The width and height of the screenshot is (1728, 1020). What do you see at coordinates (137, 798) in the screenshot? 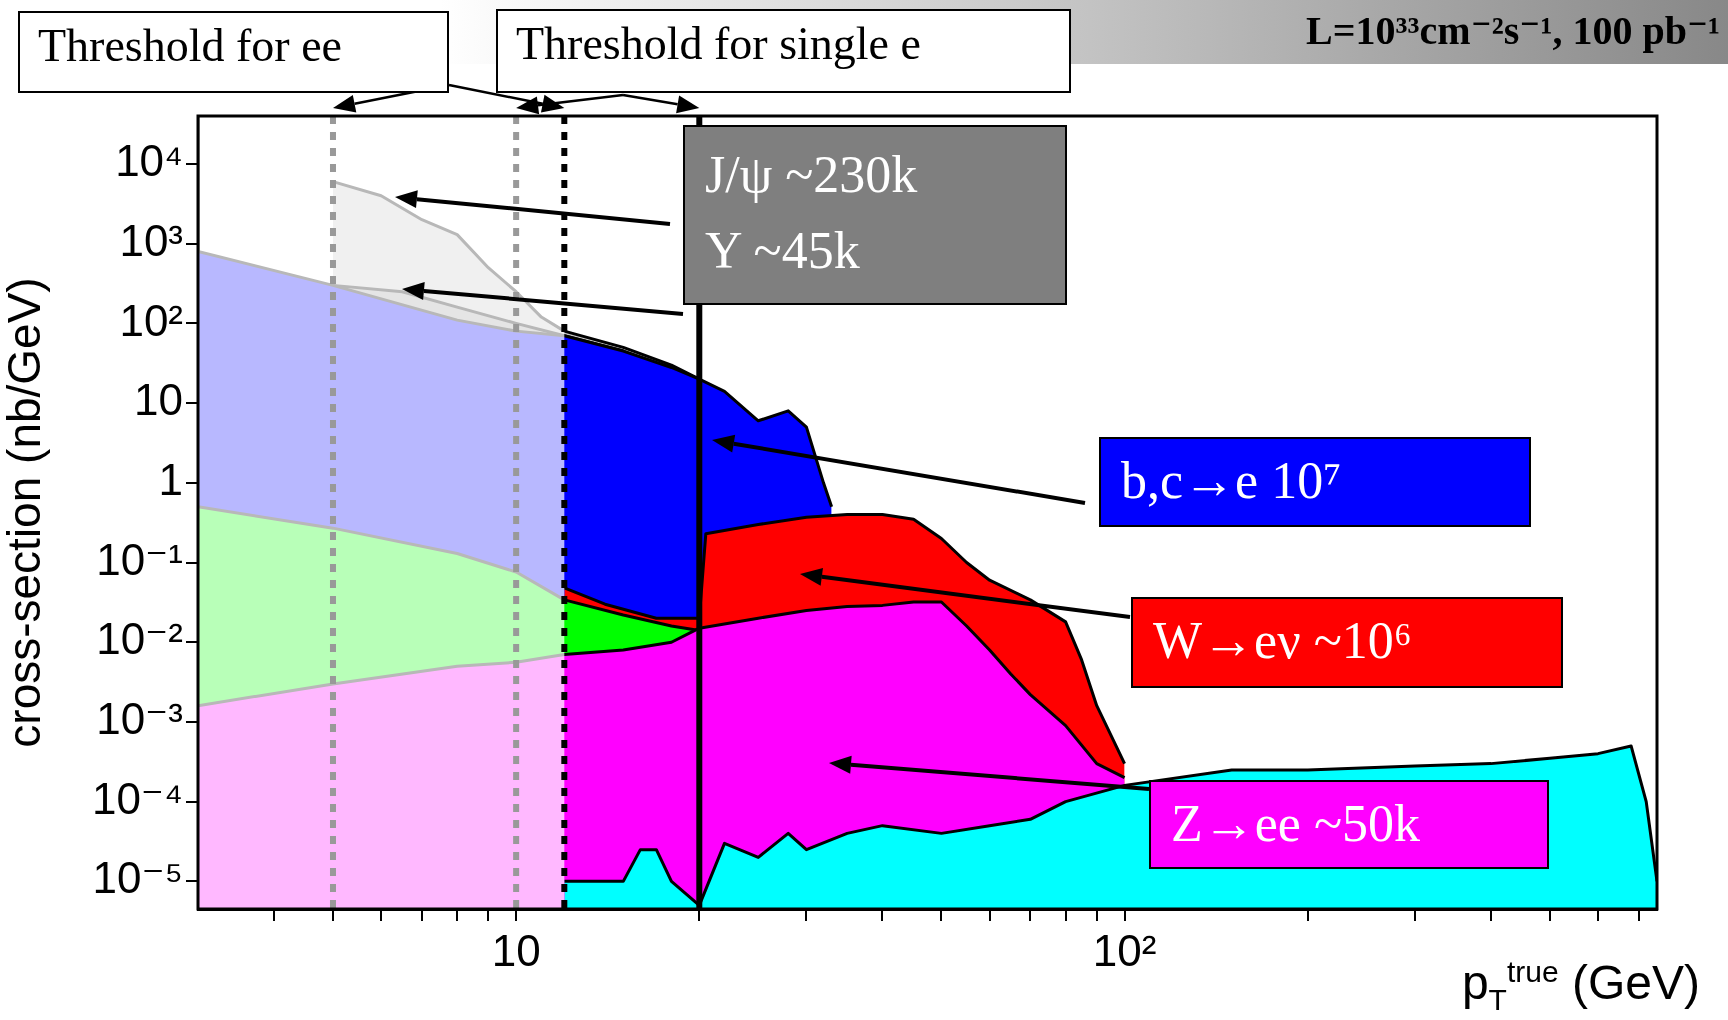
I see `y-tick-label: 10⁻⁴` at bounding box center [137, 798].